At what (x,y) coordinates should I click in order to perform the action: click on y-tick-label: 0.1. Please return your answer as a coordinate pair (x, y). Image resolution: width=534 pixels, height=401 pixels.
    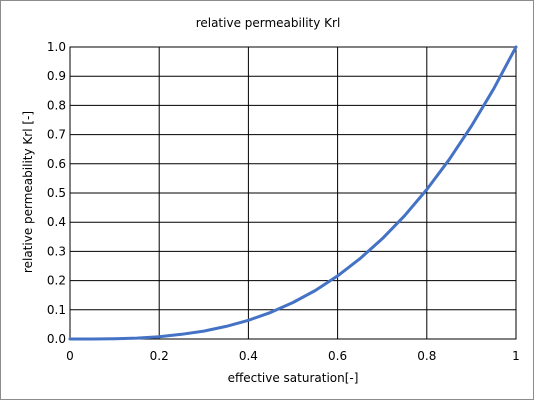
    Looking at the image, I should click on (56, 310).